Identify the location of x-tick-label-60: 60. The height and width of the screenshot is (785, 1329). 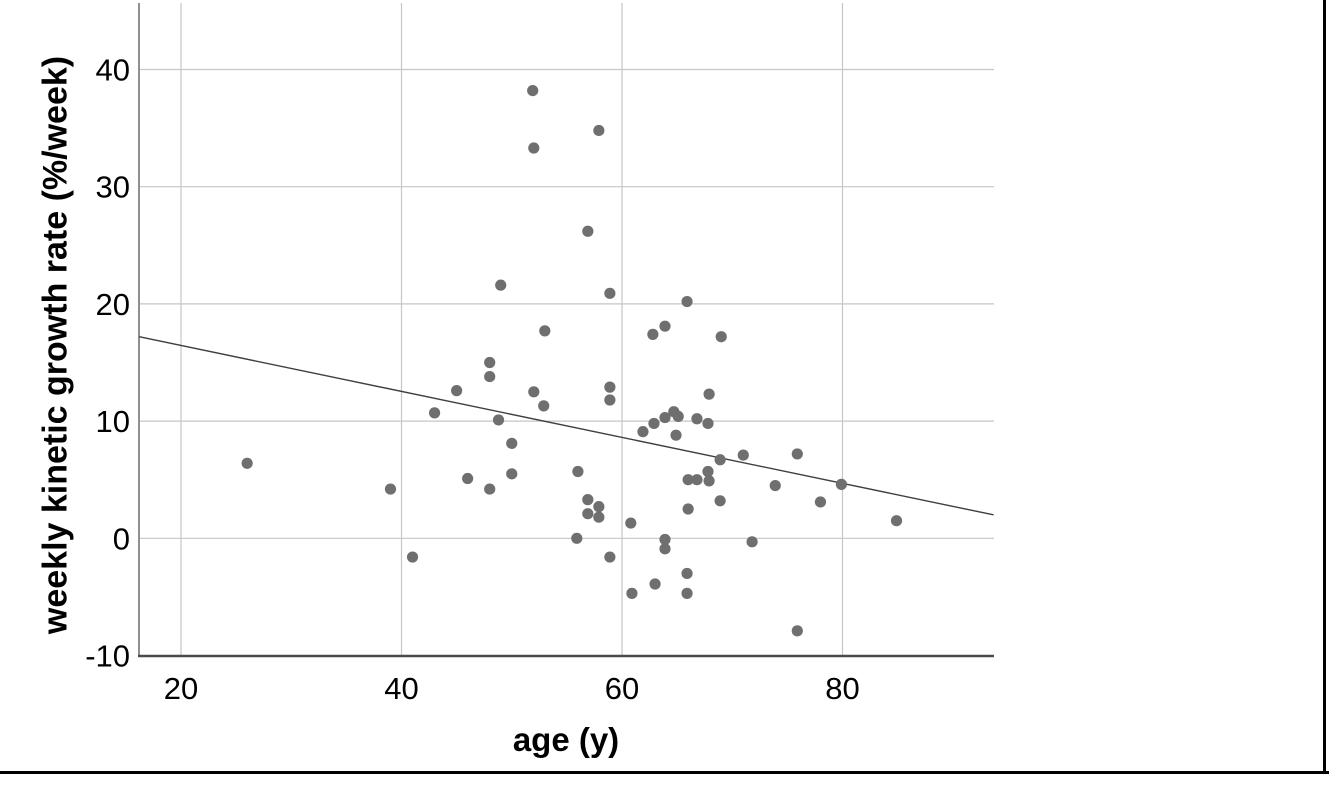
(622, 688).